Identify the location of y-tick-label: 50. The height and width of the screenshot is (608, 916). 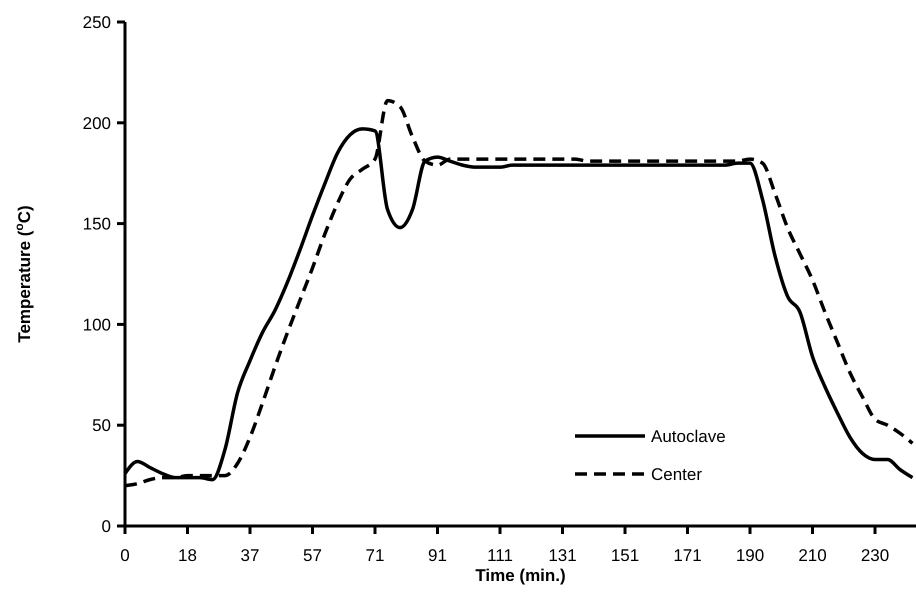
(101, 426).